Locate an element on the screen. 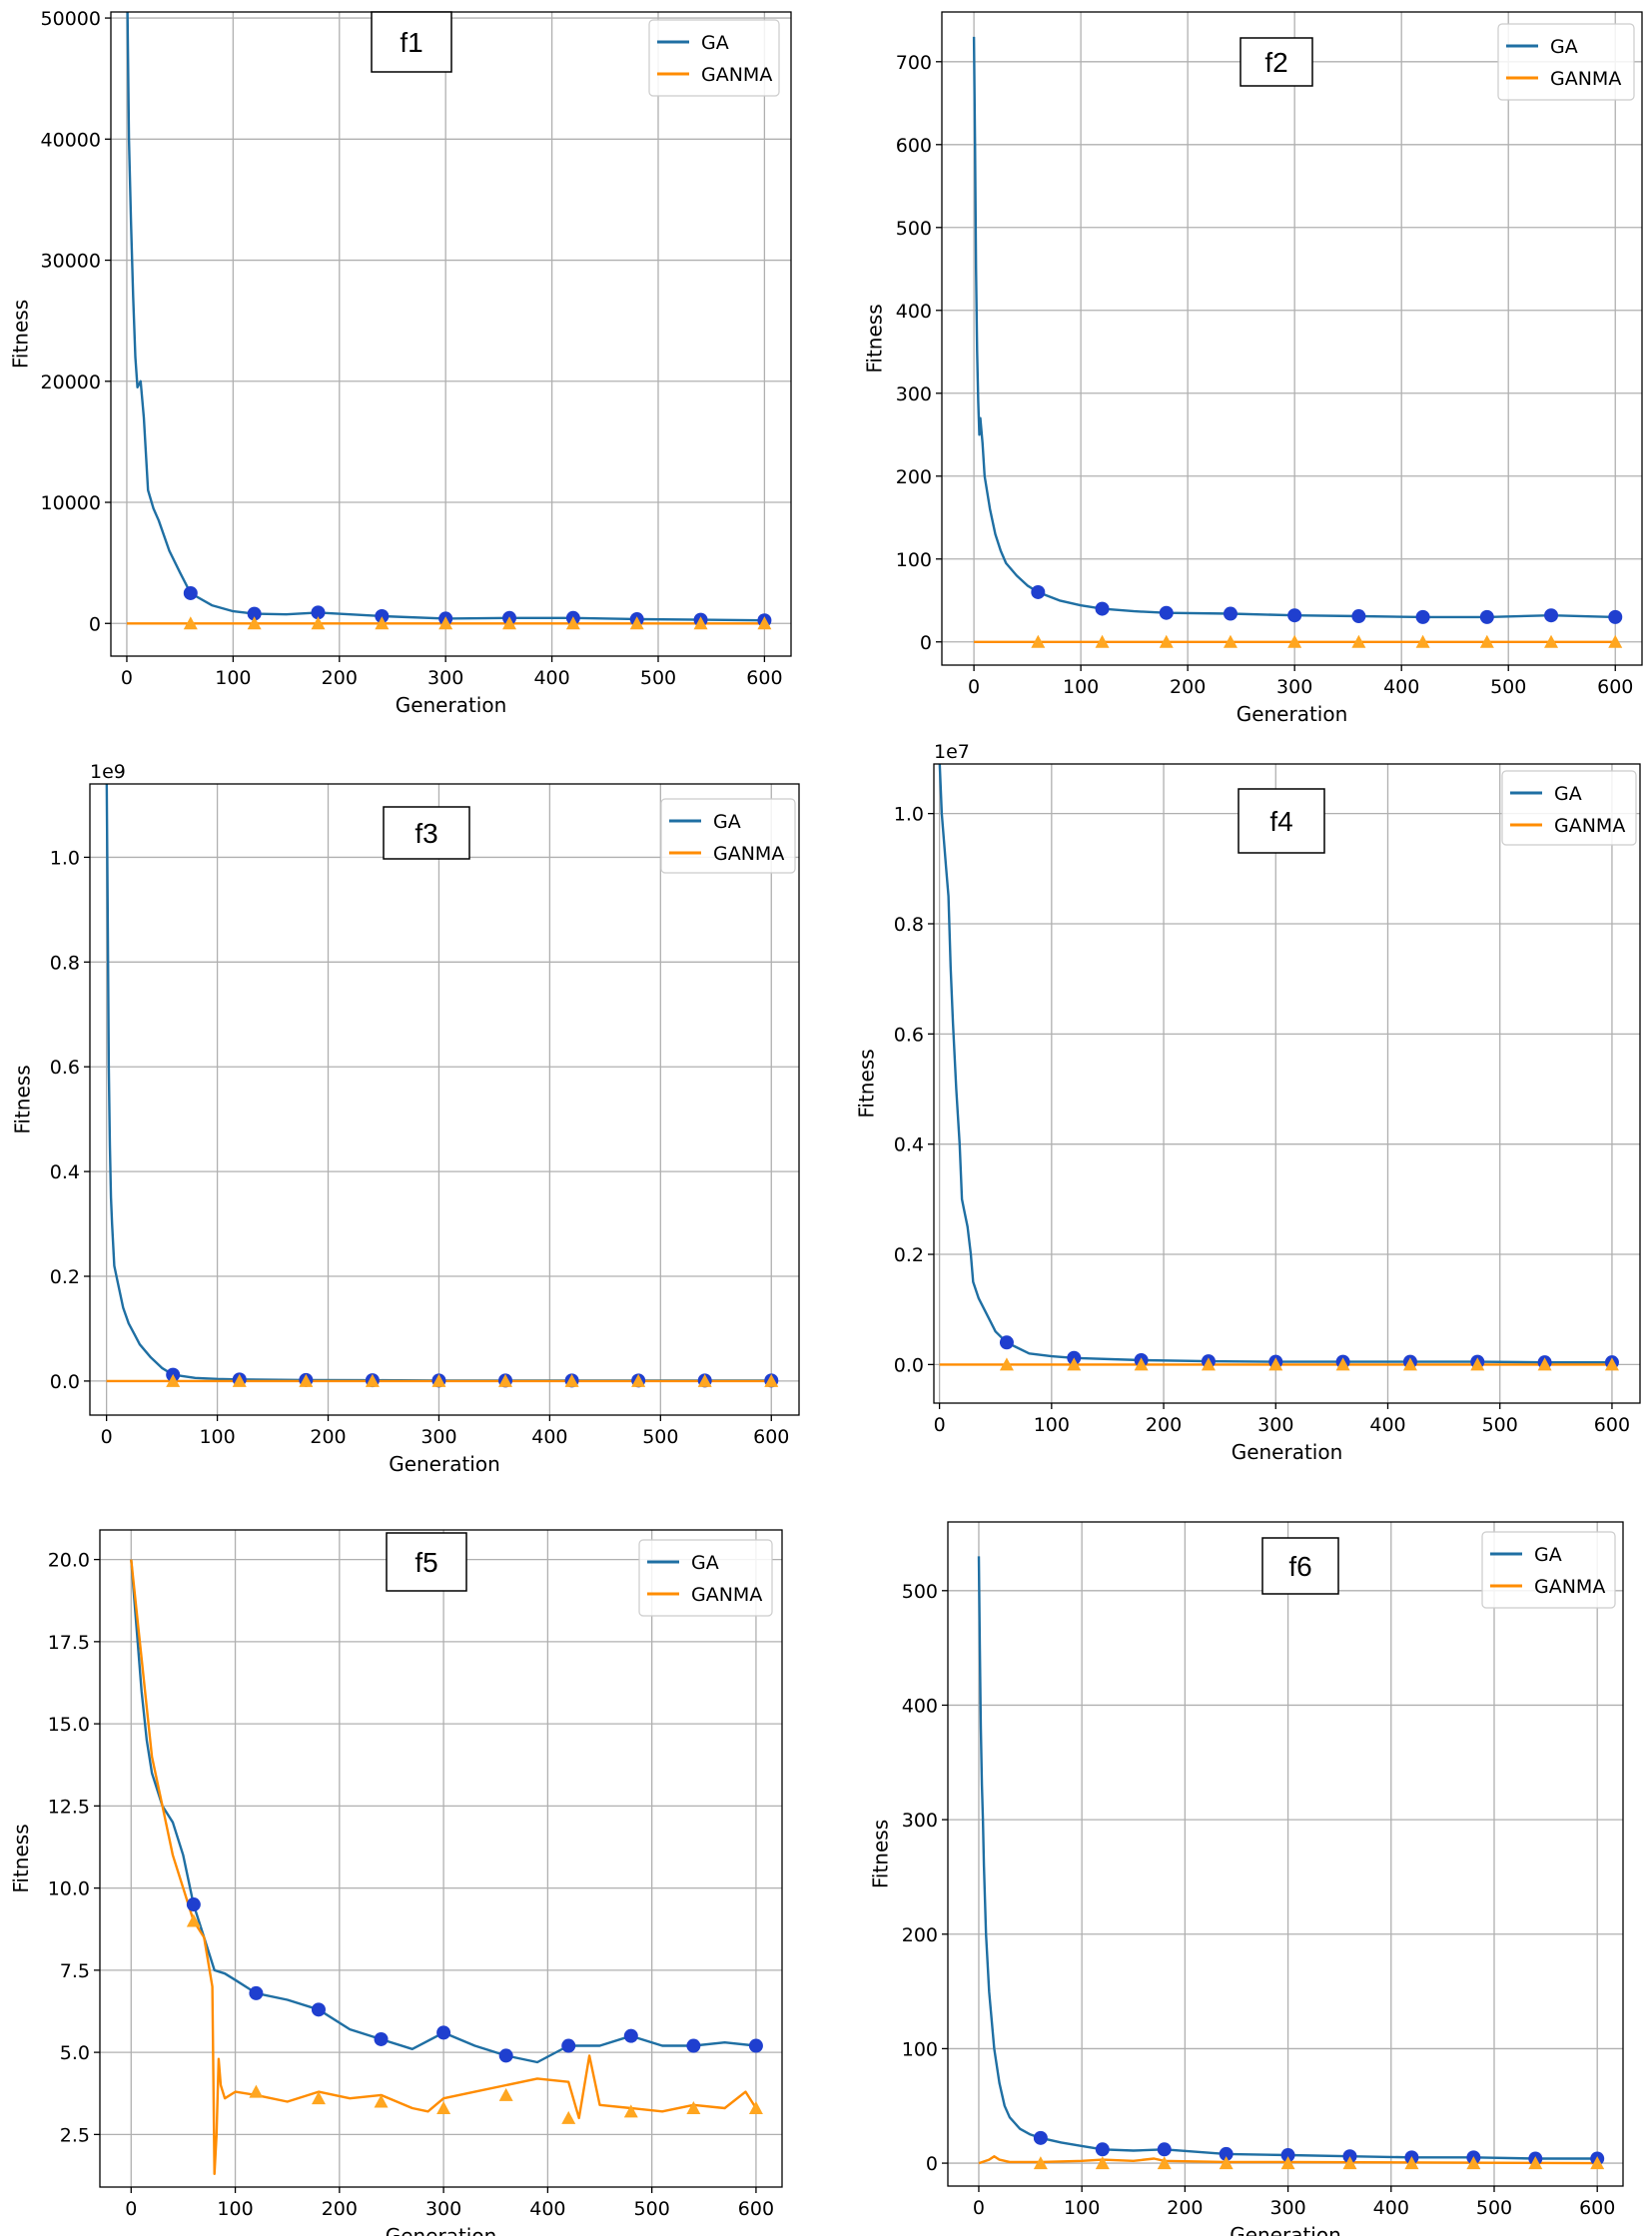 The height and width of the screenshot is (2236, 1652). y-tick-label: 700 is located at coordinates (914, 63).